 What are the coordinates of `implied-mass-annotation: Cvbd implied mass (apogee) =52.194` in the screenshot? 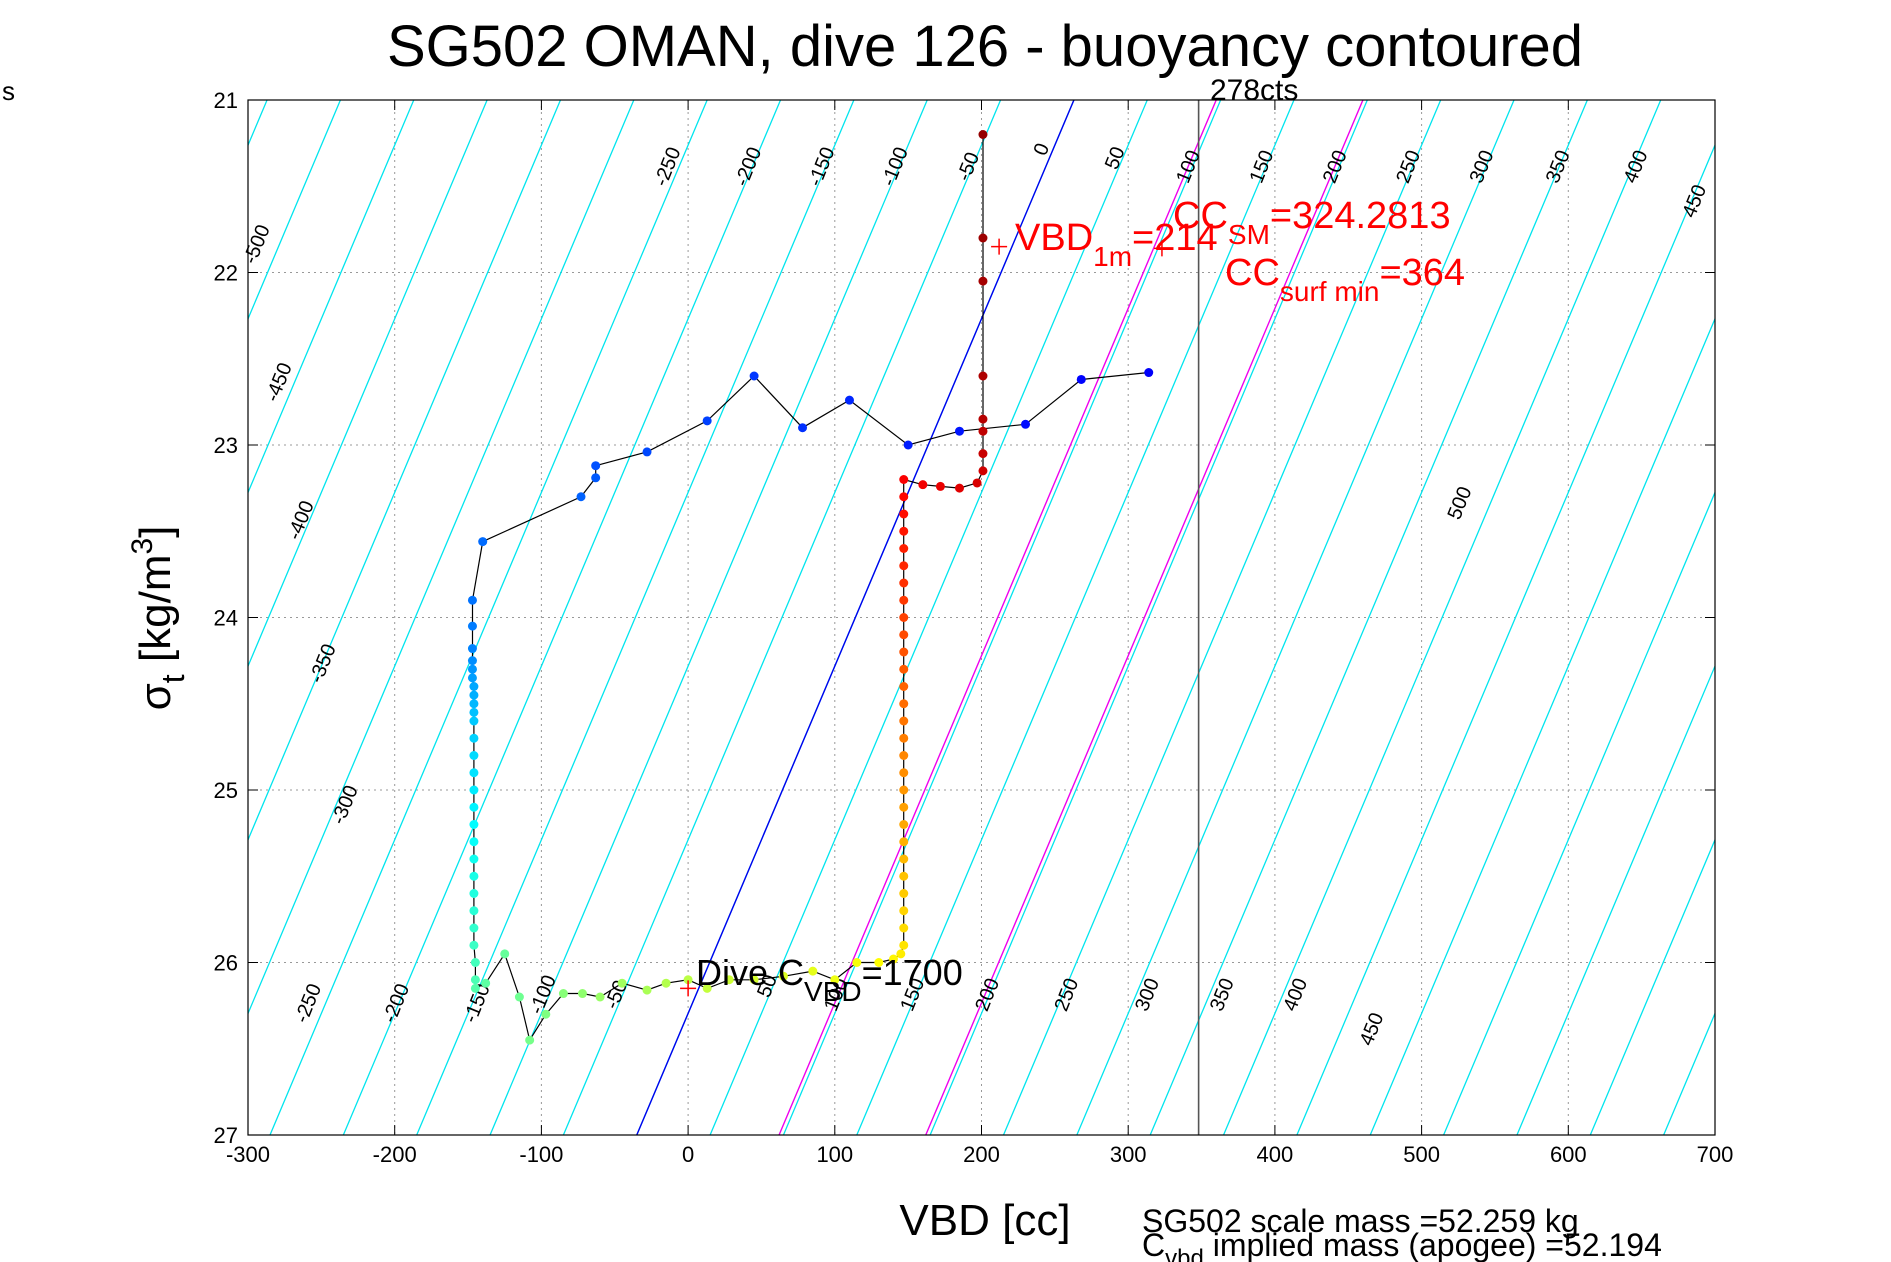 It's located at (1402, 1244).